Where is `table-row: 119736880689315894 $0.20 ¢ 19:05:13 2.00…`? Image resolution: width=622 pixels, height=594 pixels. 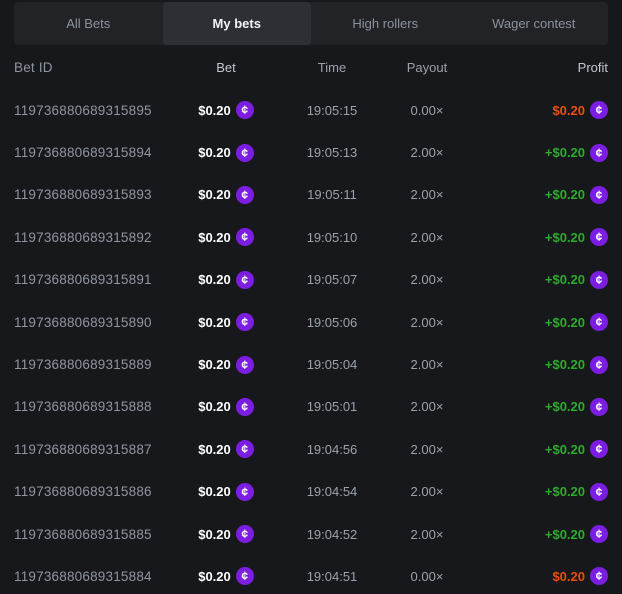 table-row: 119736880689315894 $0.20 ¢ 19:05:13 2.00… is located at coordinates (311, 152).